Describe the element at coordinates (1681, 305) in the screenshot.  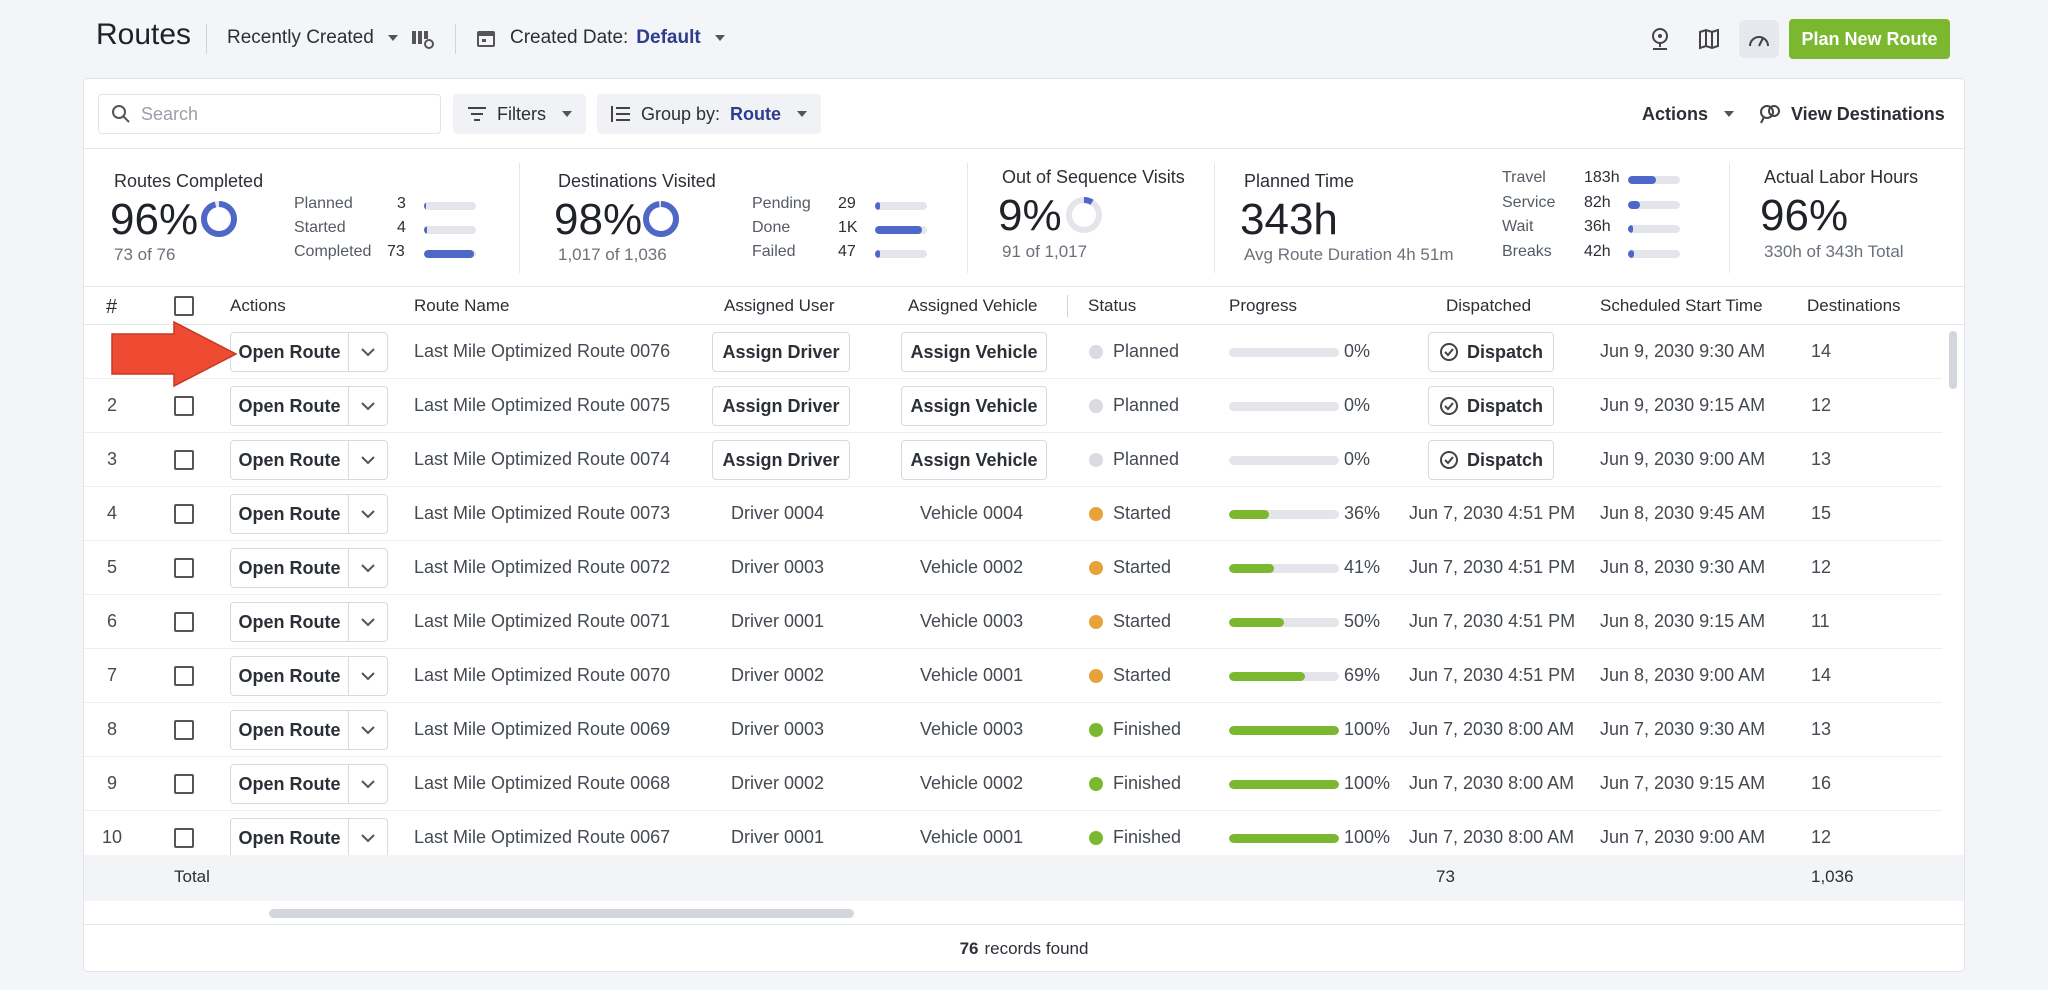
I see `col-scheduled-start: Scheduled Start Time` at that location.